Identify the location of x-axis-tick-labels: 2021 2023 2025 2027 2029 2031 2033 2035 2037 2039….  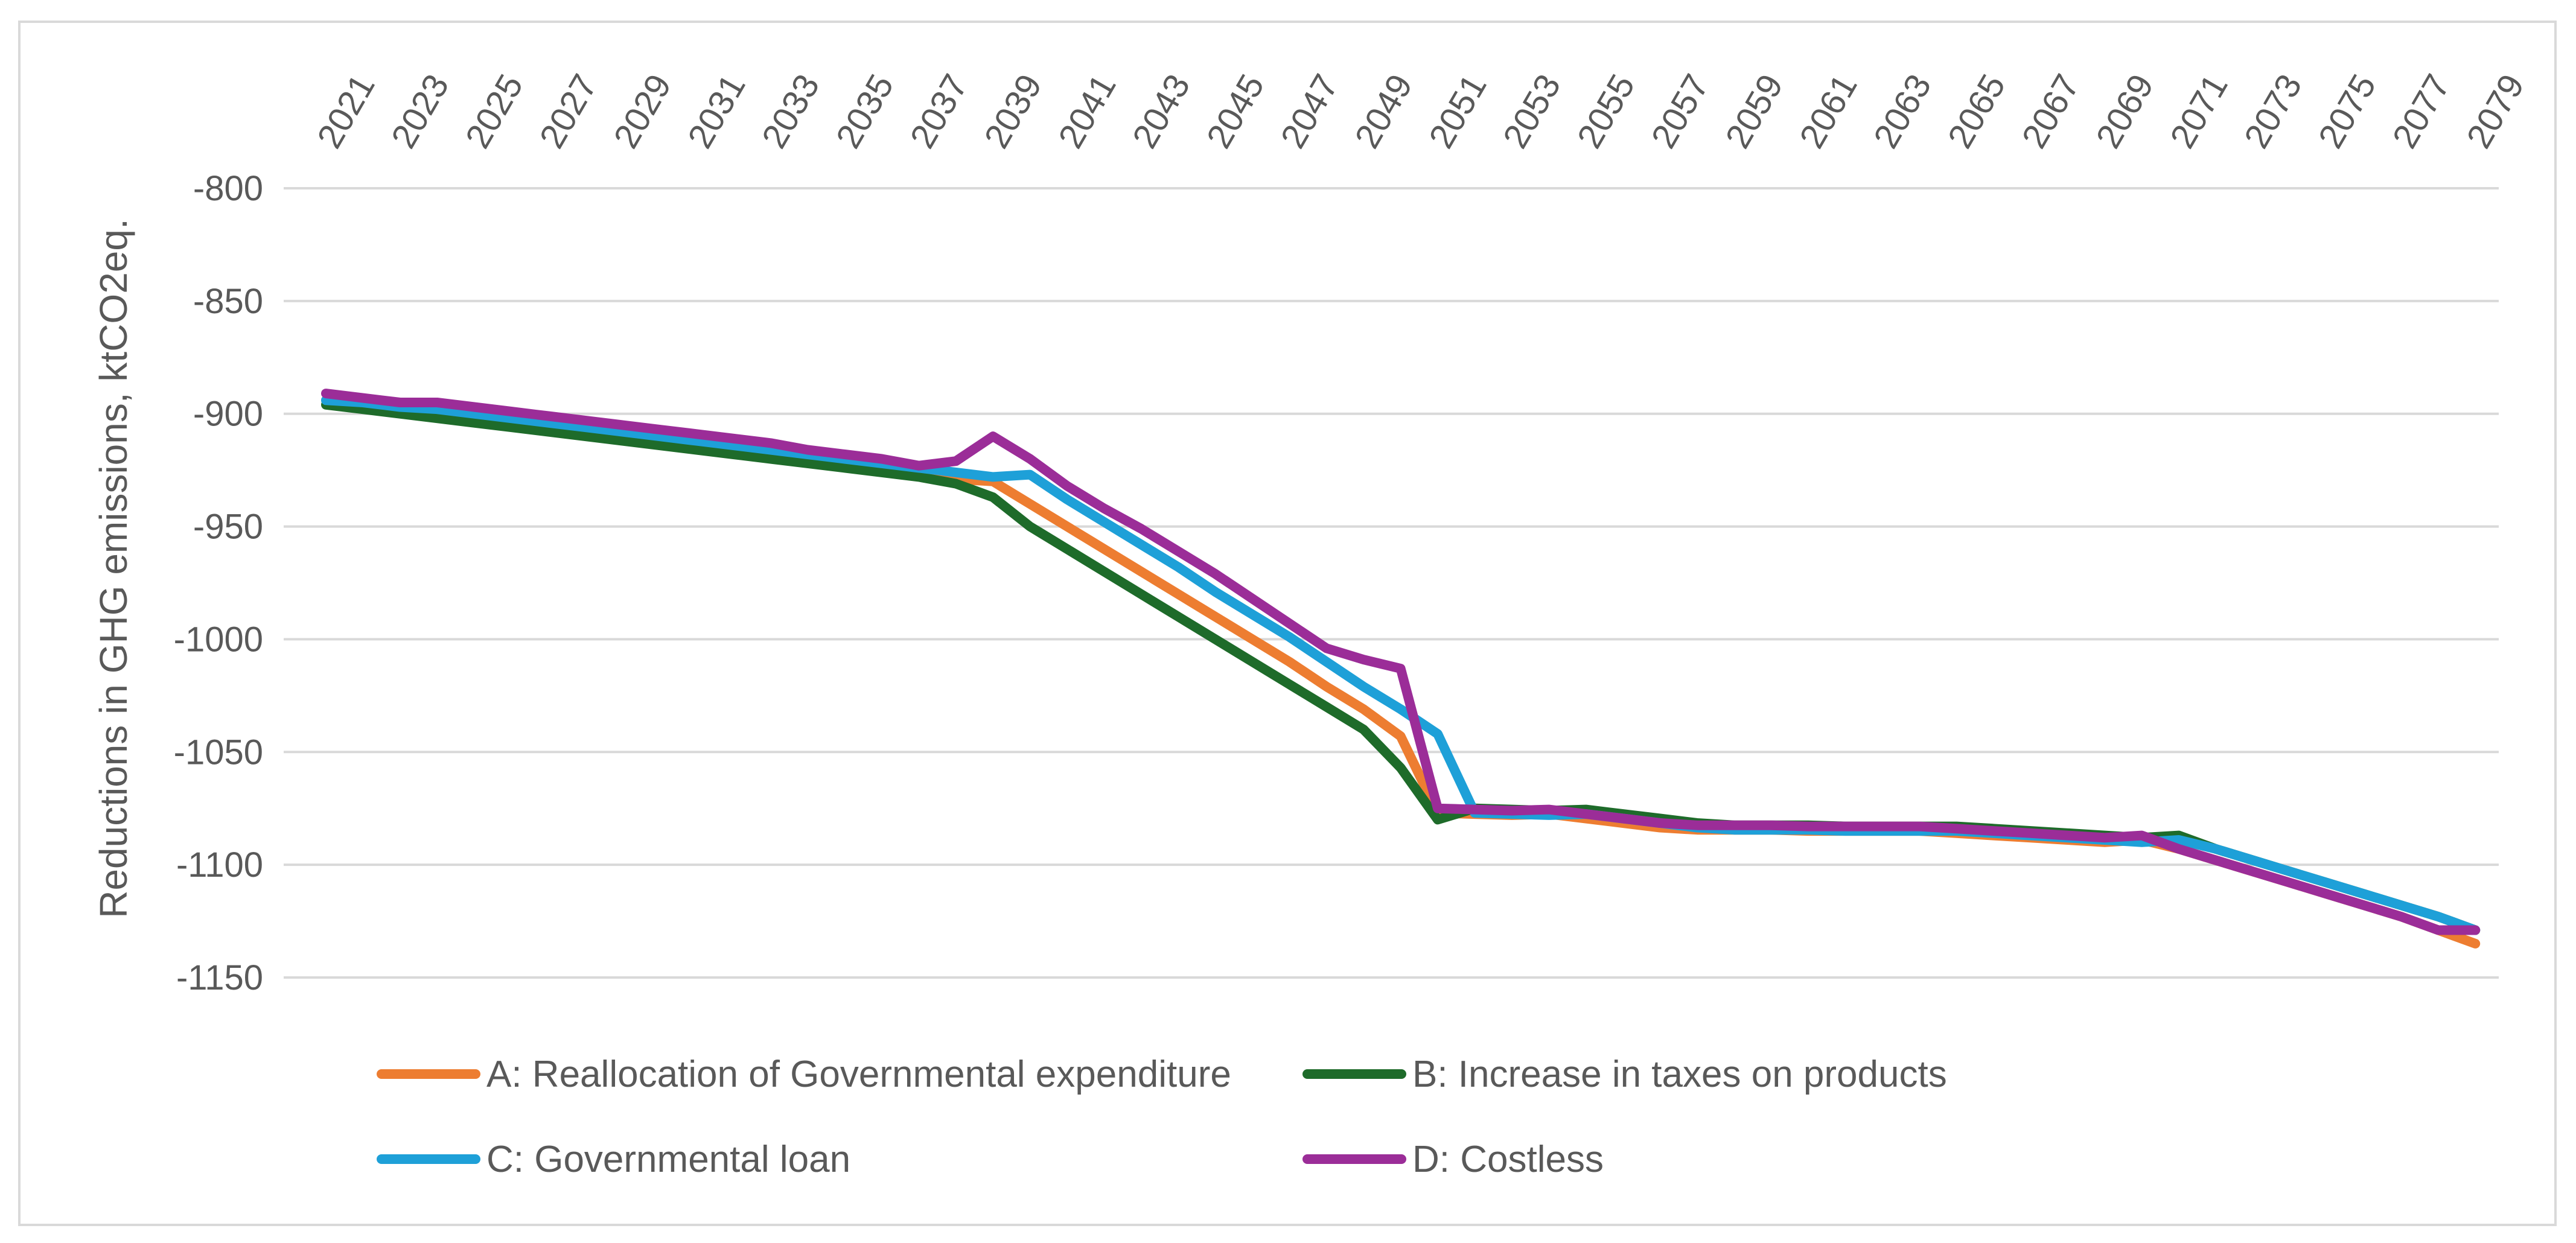
(1421, 111).